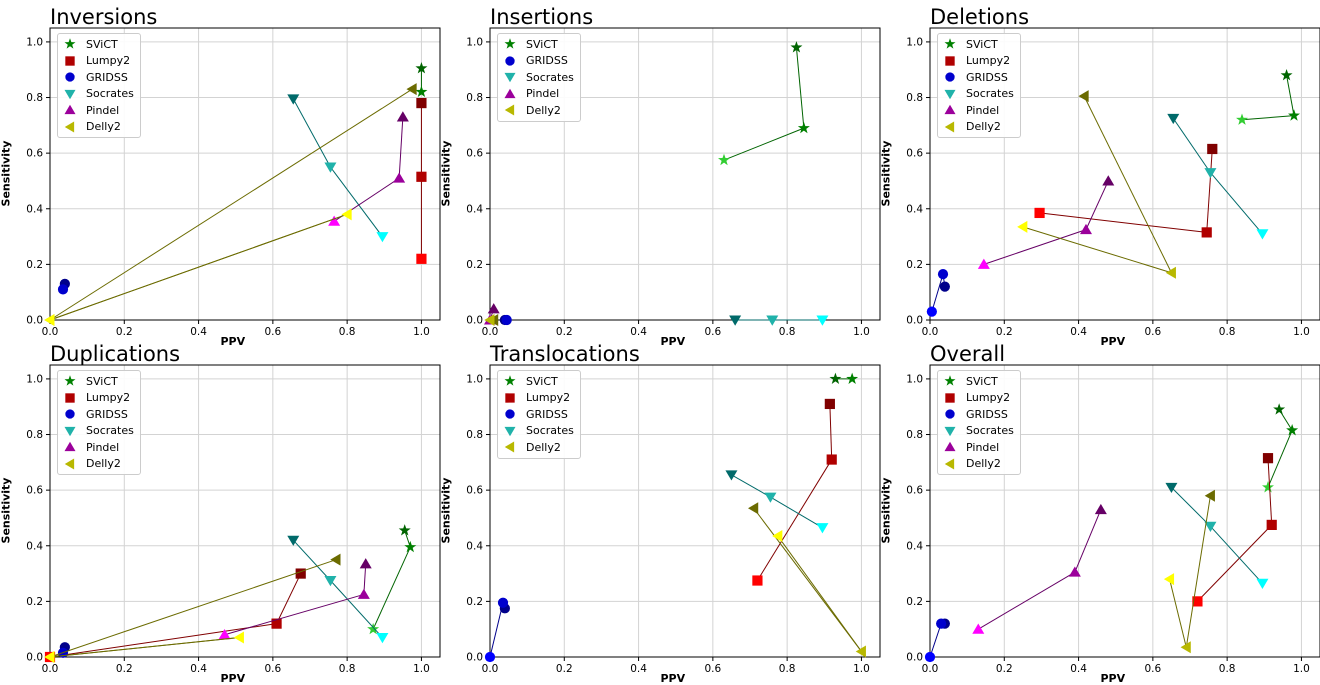 Image resolution: width=1320 pixels, height=685 pixels. I want to click on series-line-gridss, so click(937, 292).